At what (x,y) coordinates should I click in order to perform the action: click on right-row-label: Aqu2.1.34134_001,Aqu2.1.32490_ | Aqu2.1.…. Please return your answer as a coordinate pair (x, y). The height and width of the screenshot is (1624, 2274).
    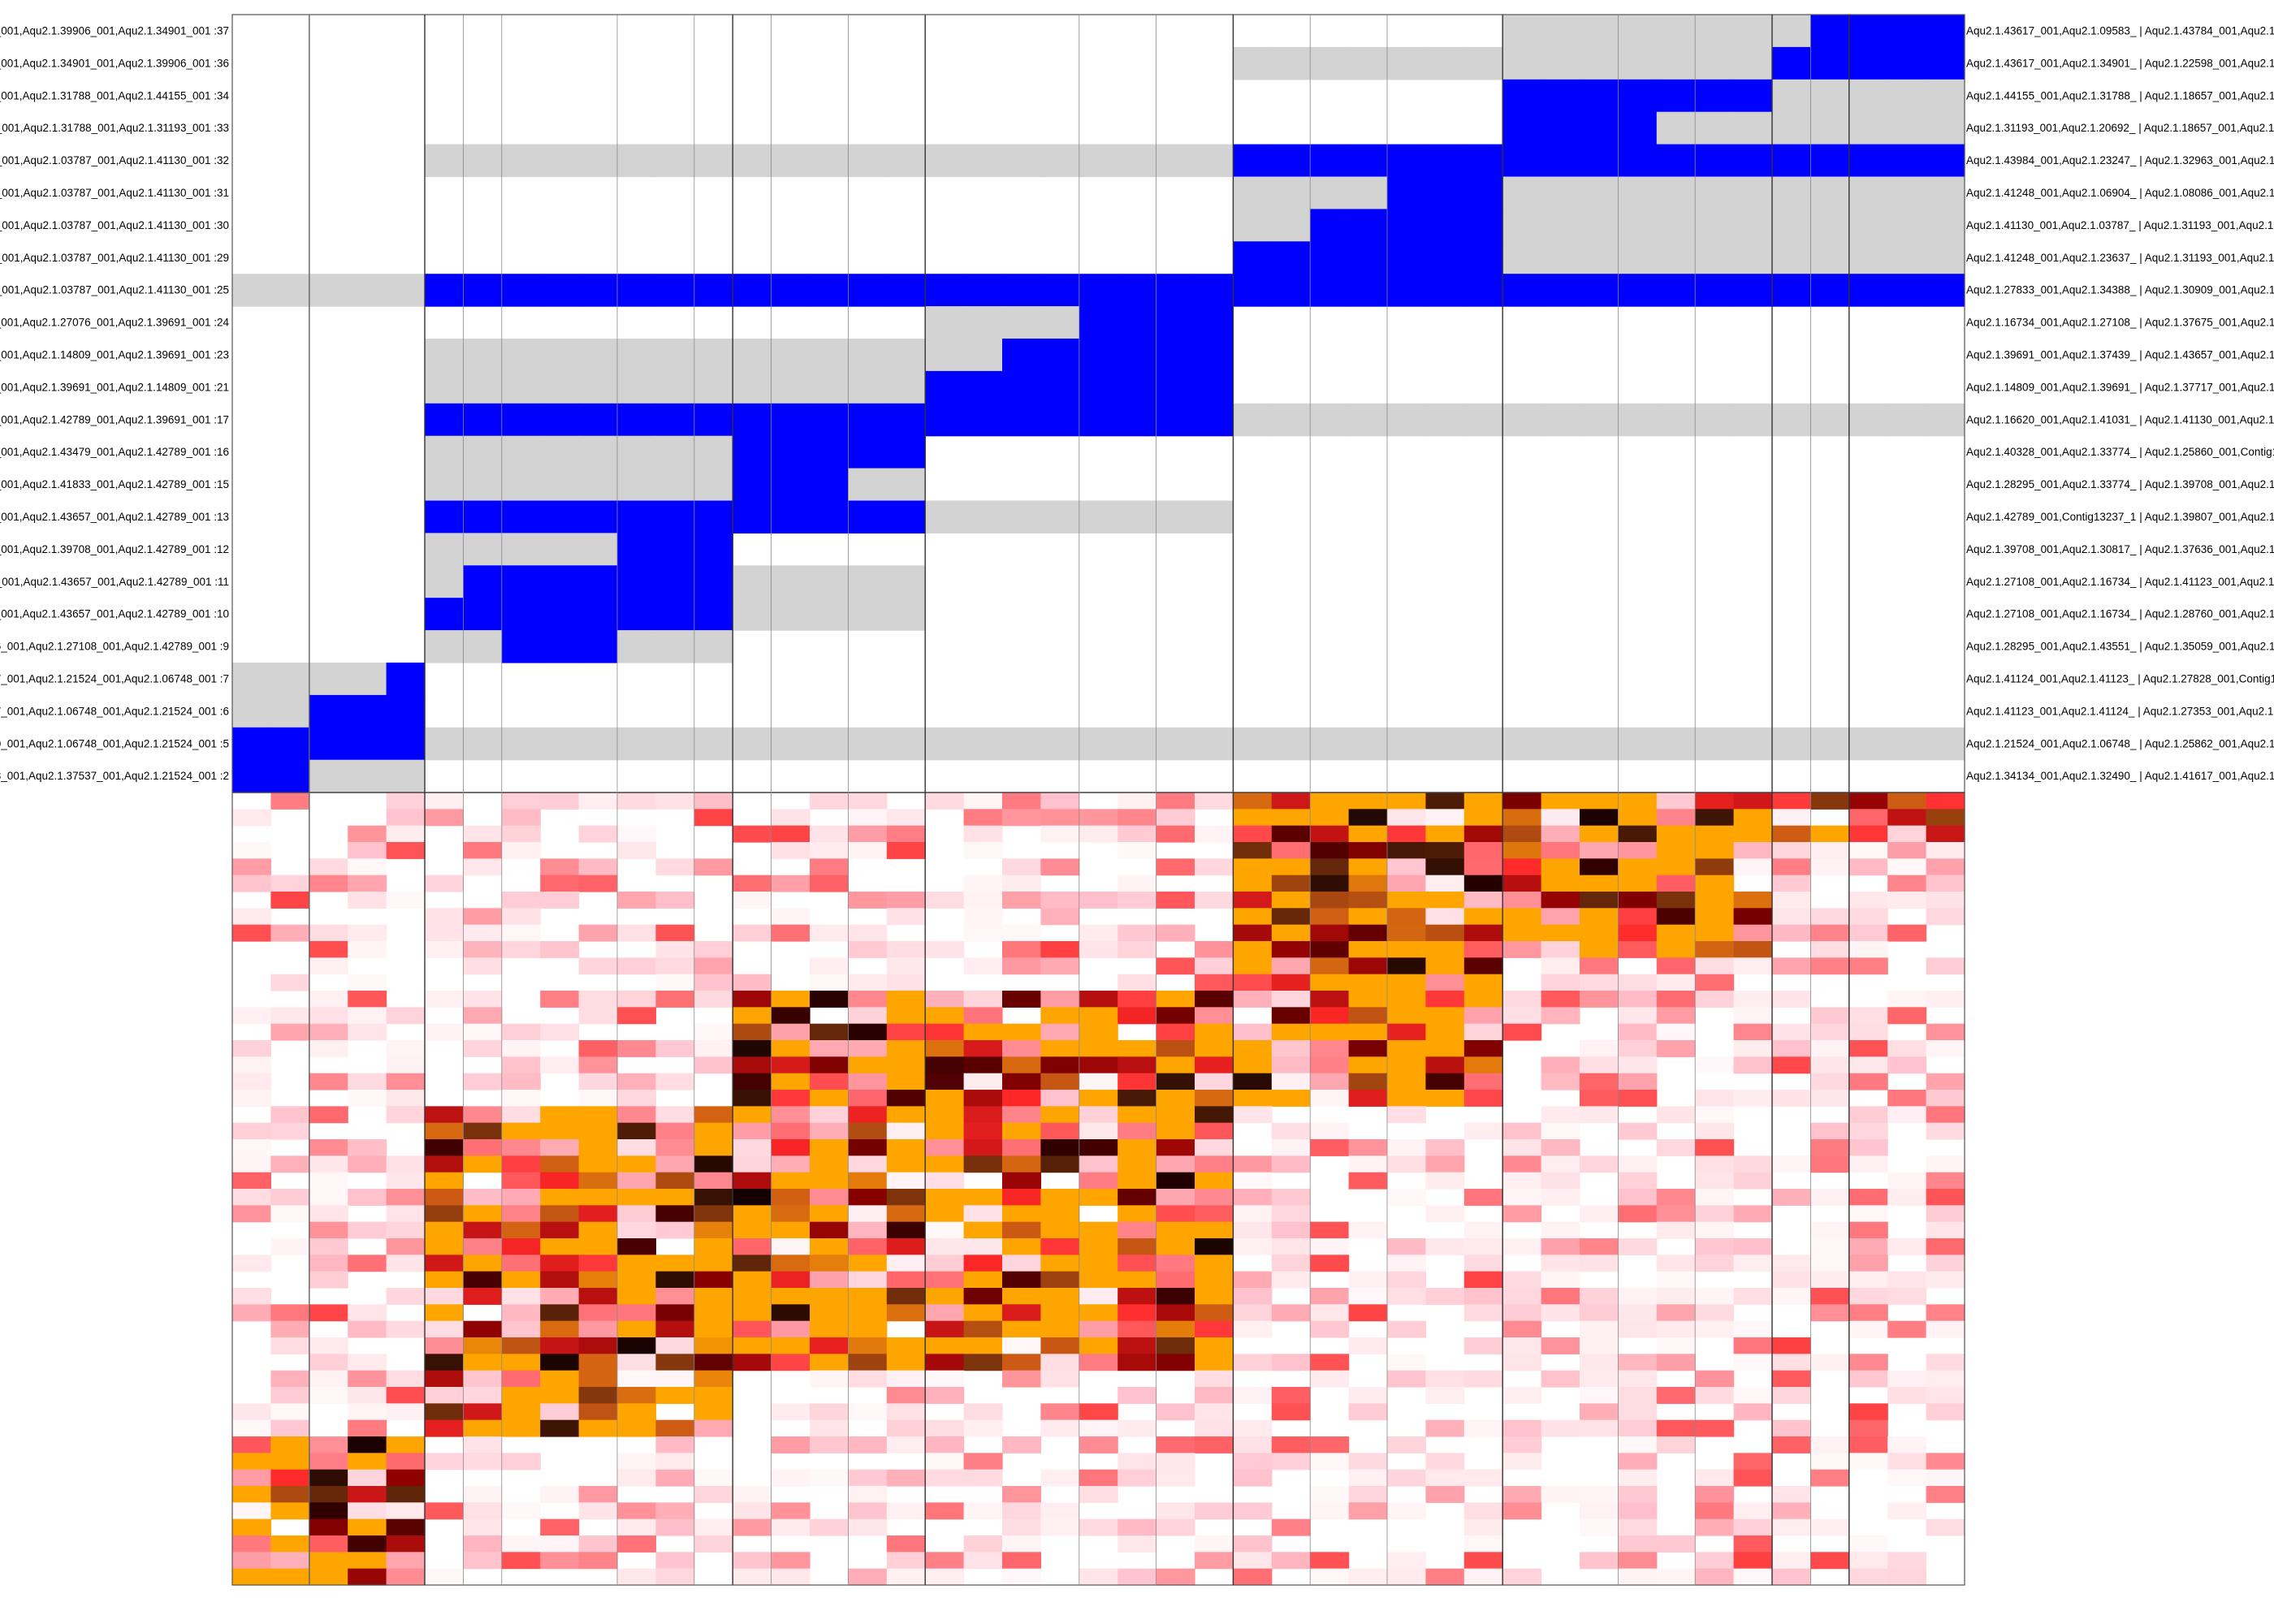
    Looking at the image, I should click on (2120, 776).